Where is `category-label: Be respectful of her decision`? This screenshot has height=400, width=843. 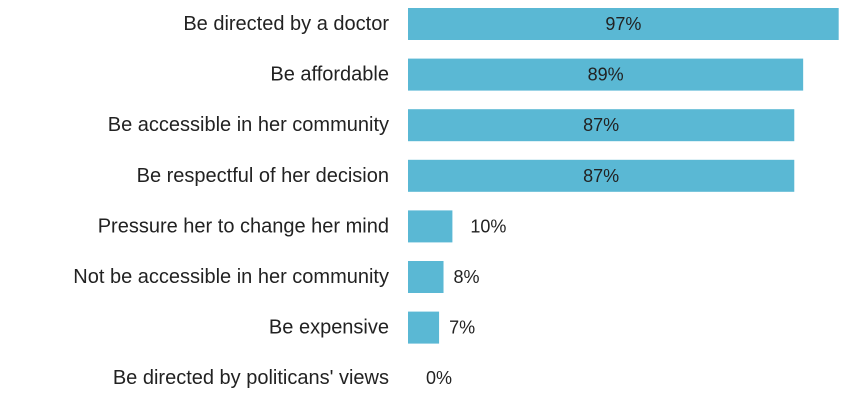
category-label: Be respectful of her decision is located at coordinates (263, 176).